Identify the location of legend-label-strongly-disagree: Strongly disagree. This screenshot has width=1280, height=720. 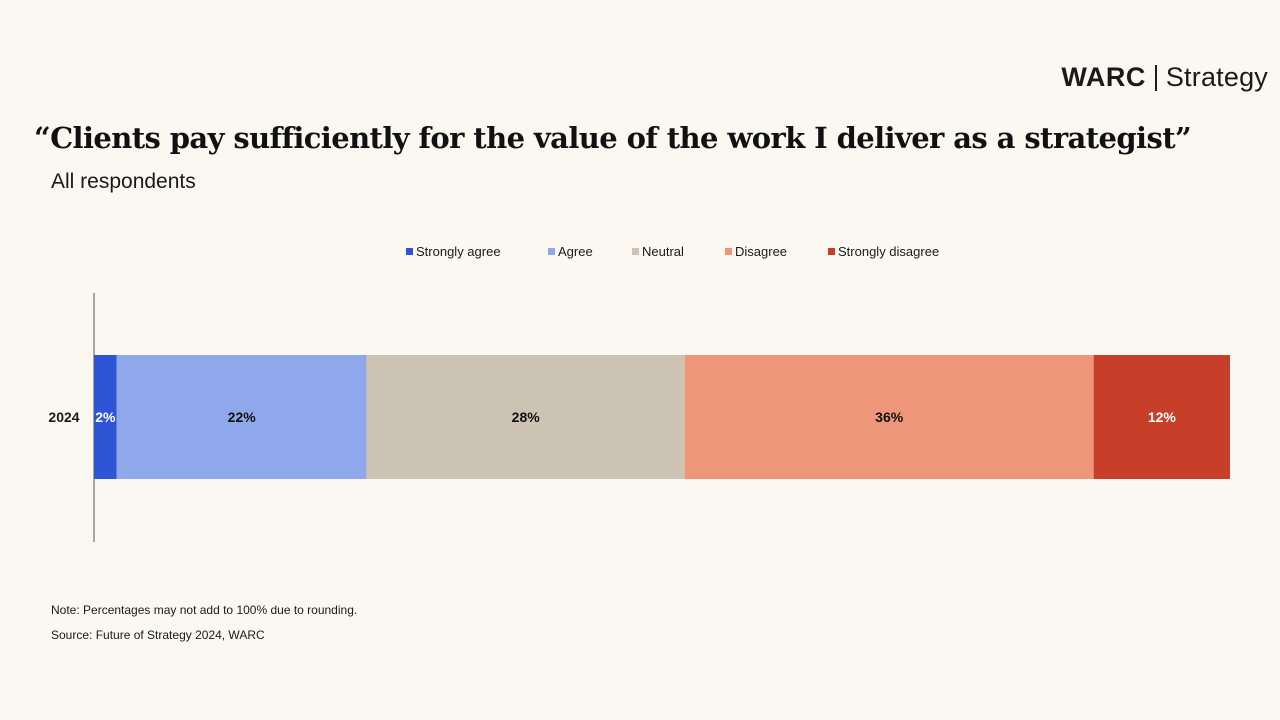
(889, 251).